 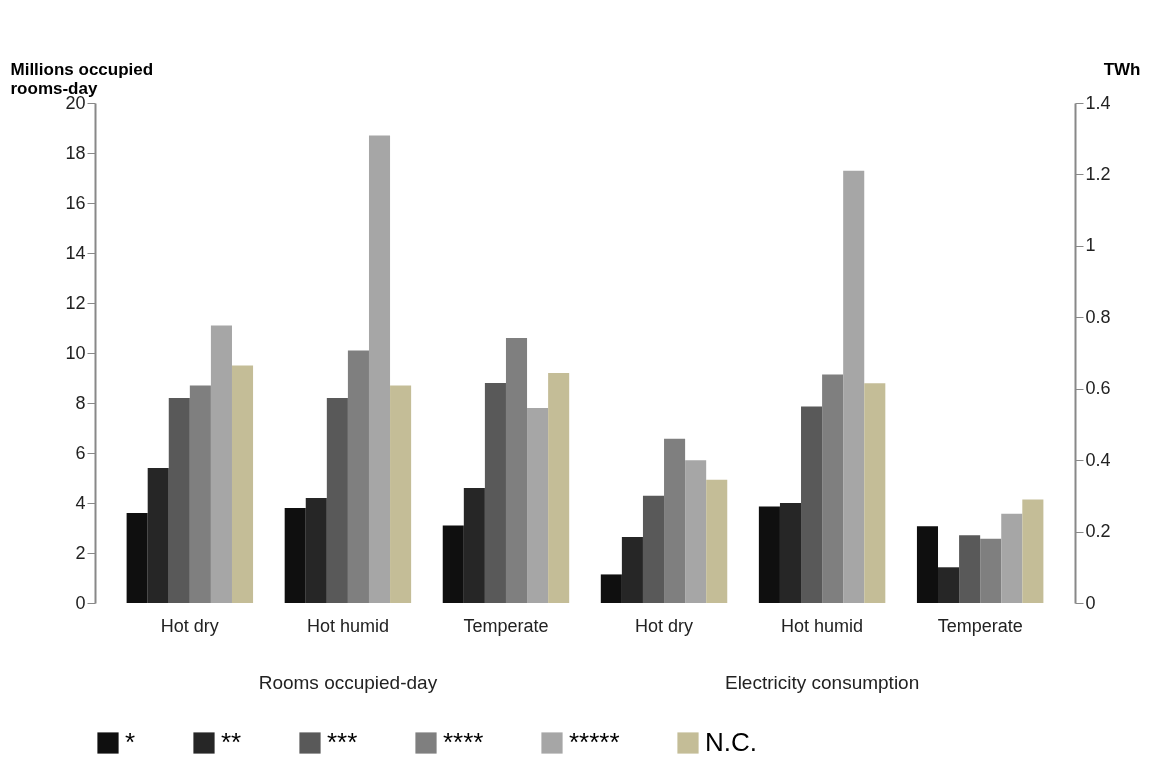 I want to click on legend-label: ***, so click(x=342, y=742).